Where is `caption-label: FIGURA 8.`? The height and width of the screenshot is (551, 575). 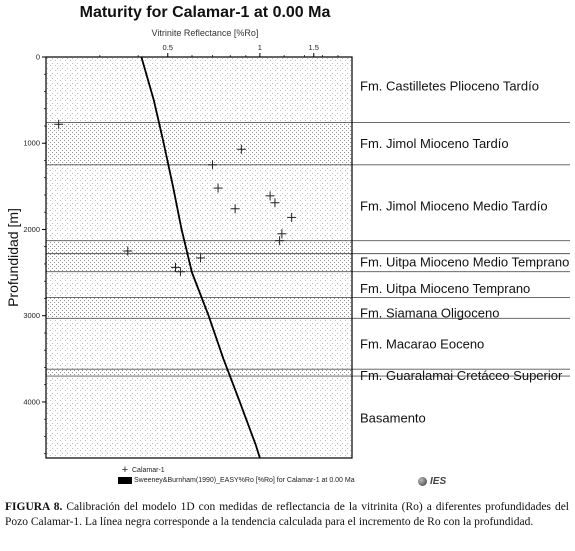
caption-label: FIGURA 8. is located at coordinates (34, 507).